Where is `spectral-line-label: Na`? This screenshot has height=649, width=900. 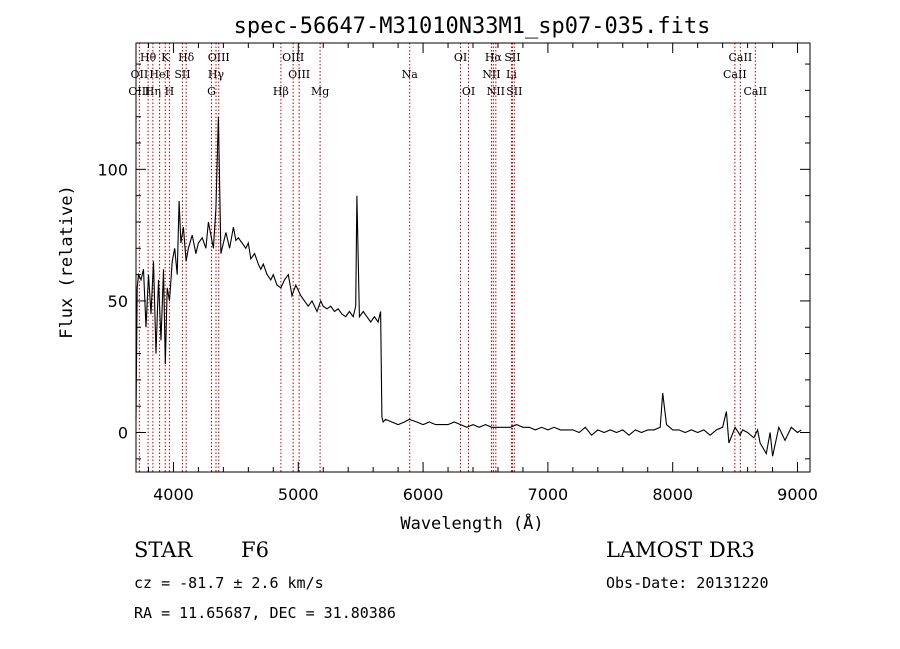 spectral-line-label: Na is located at coordinates (410, 74).